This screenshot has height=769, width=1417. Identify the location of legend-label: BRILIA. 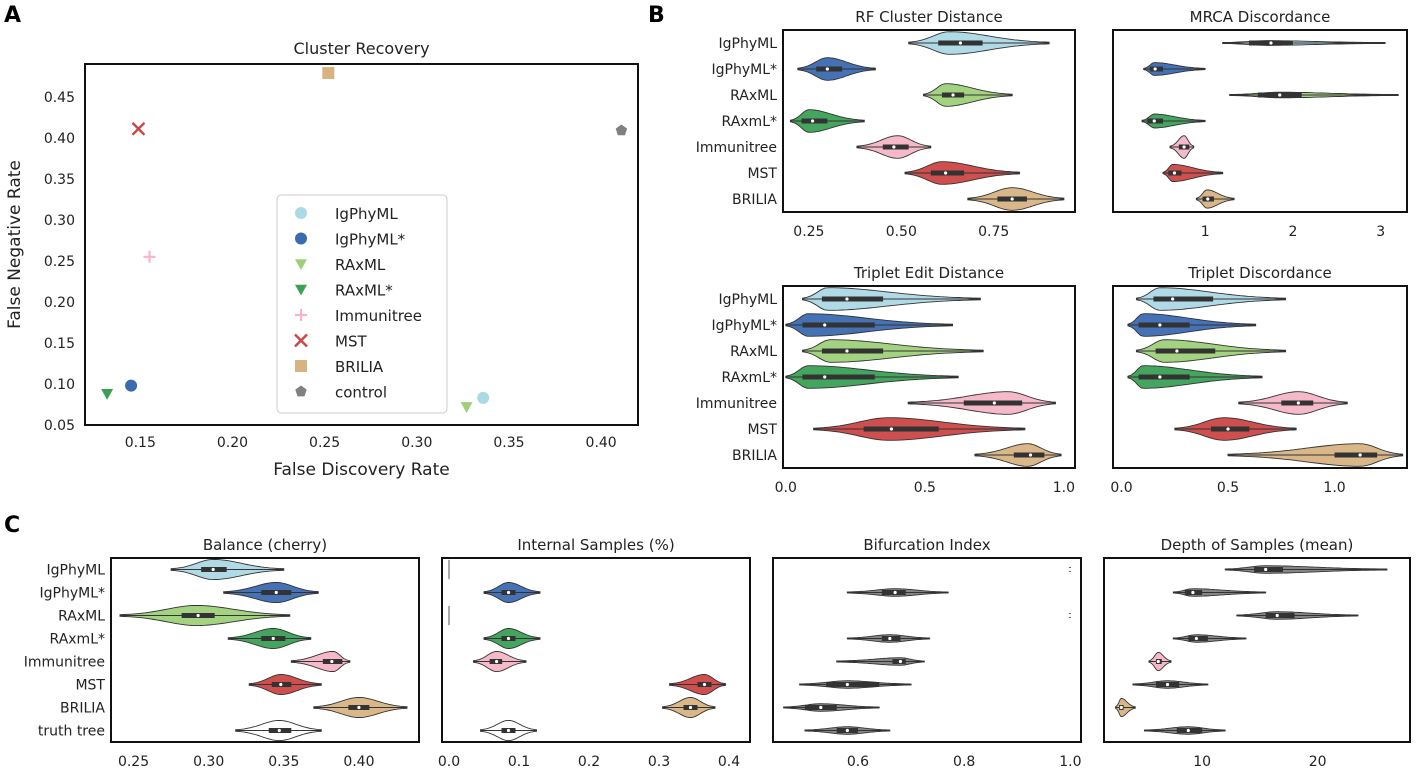
(359, 367).